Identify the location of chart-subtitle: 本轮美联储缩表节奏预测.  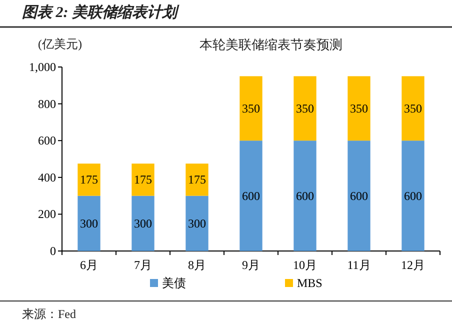
(271, 44).